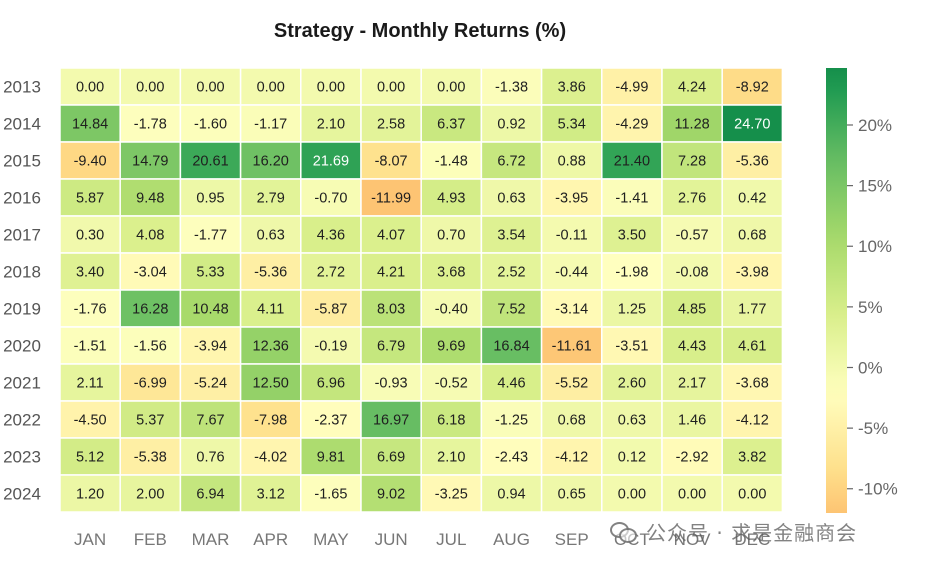 Image resolution: width=934 pixels, height=573 pixels. What do you see at coordinates (22, 272) in the screenshot?
I see `row-label-2018: 2018` at bounding box center [22, 272].